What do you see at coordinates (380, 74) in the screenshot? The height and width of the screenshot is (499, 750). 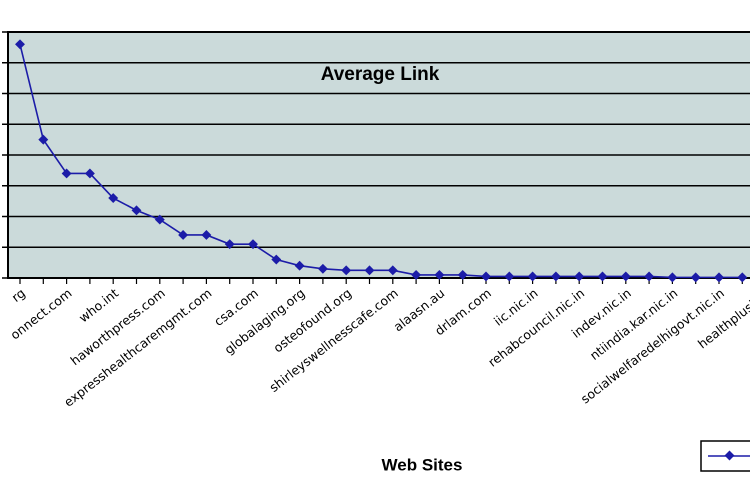 I see `chart-title: Average Link` at bounding box center [380, 74].